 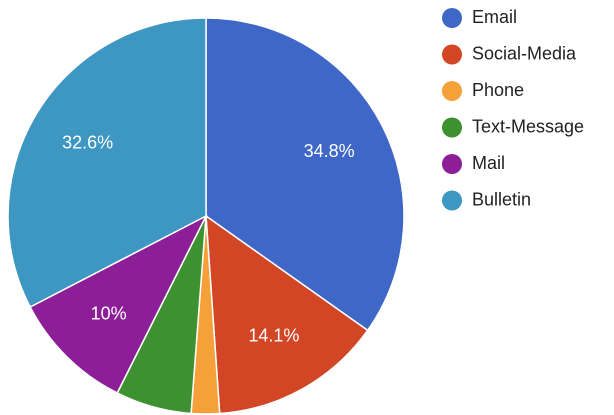 What do you see at coordinates (501, 199) in the screenshot?
I see `legend-label: Bulletin` at bounding box center [501, 199].